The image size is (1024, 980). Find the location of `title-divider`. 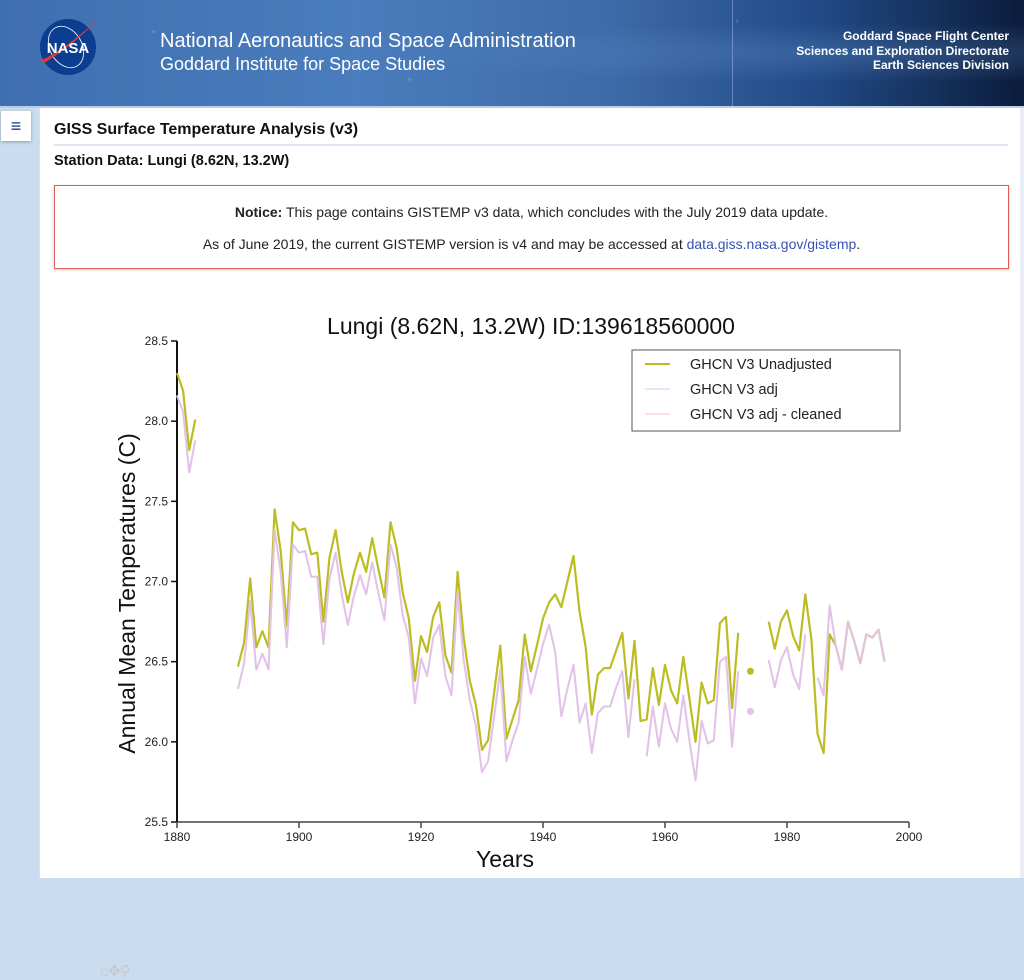

title-divider is located at coordinates (531, 145).